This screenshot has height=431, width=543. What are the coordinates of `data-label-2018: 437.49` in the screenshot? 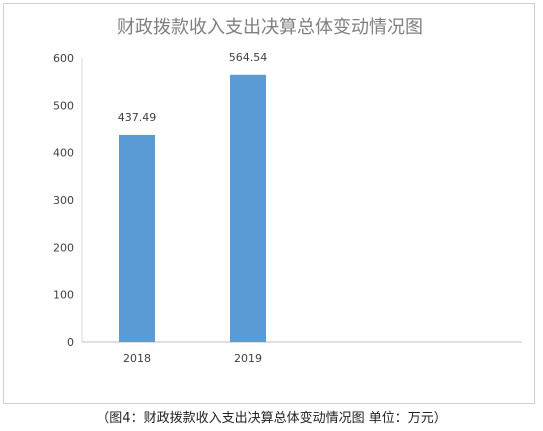 It's located at (137, 117).